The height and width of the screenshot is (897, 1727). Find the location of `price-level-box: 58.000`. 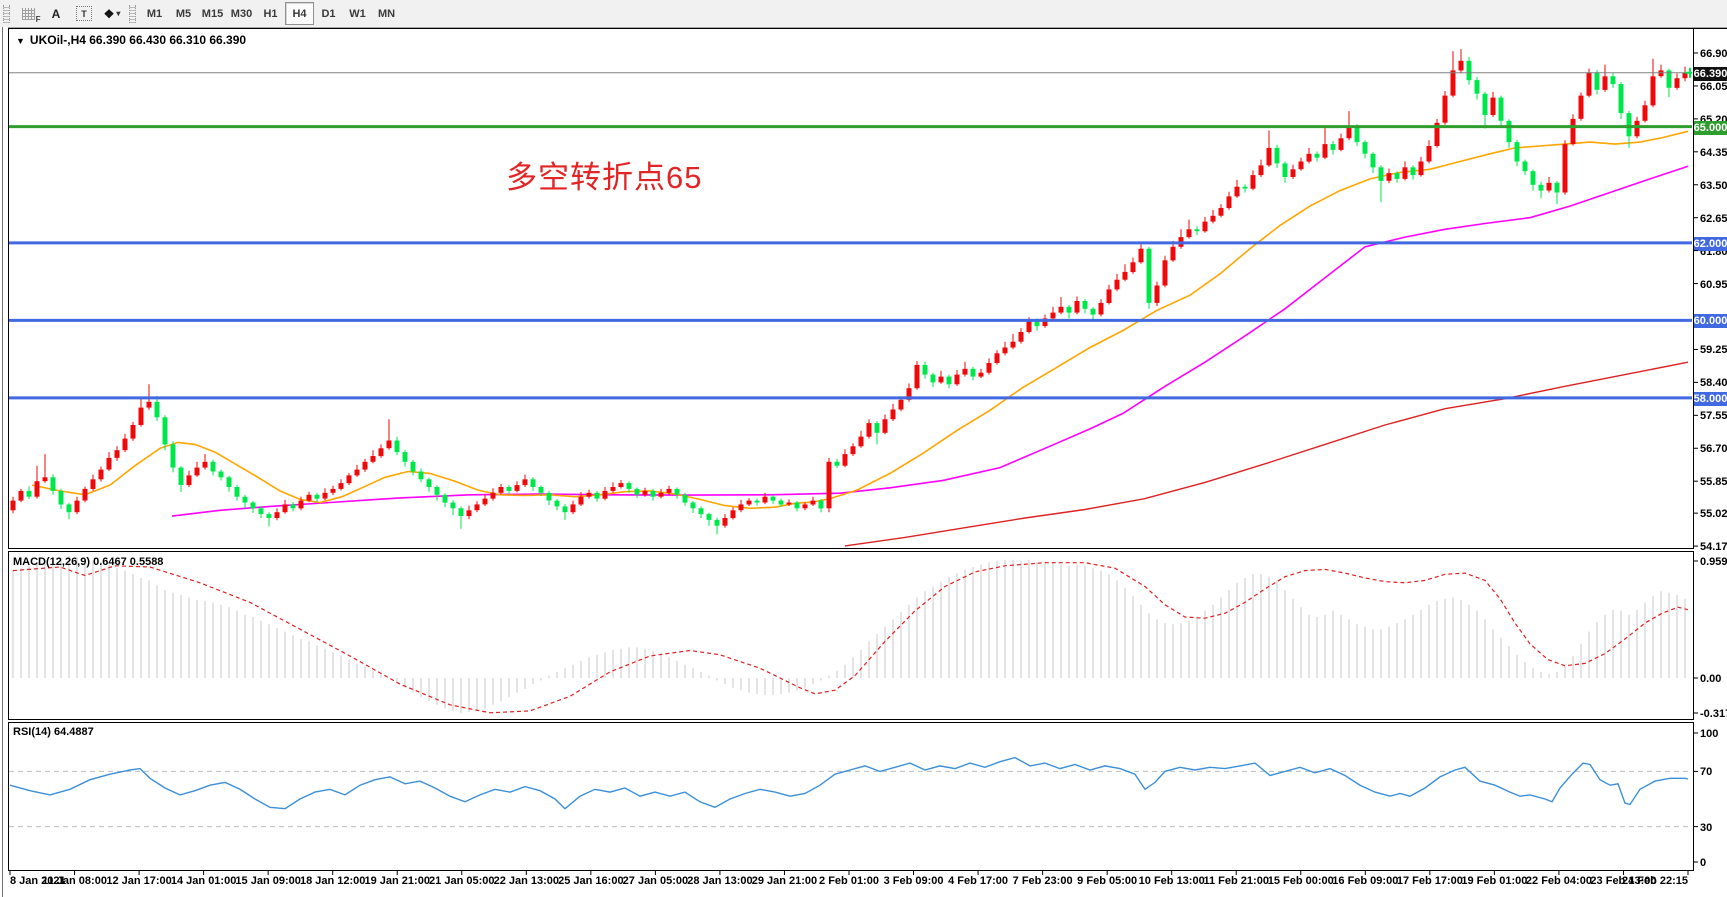

price-level-box: 58.000 is located at coordinates (1710, 398).